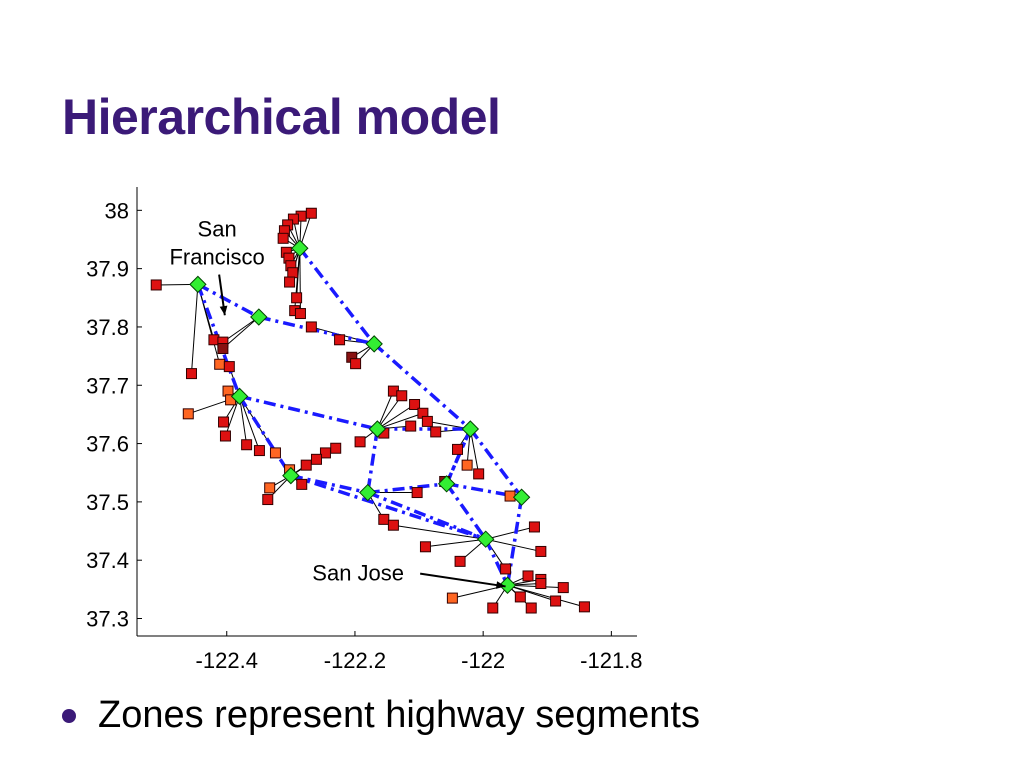 The width and height of the screenshot is (1024, 768). What do you see at coordinates (117, 210) in the screenshot?
I see `y-tick-label: 38` at bounding box center [117, 210].